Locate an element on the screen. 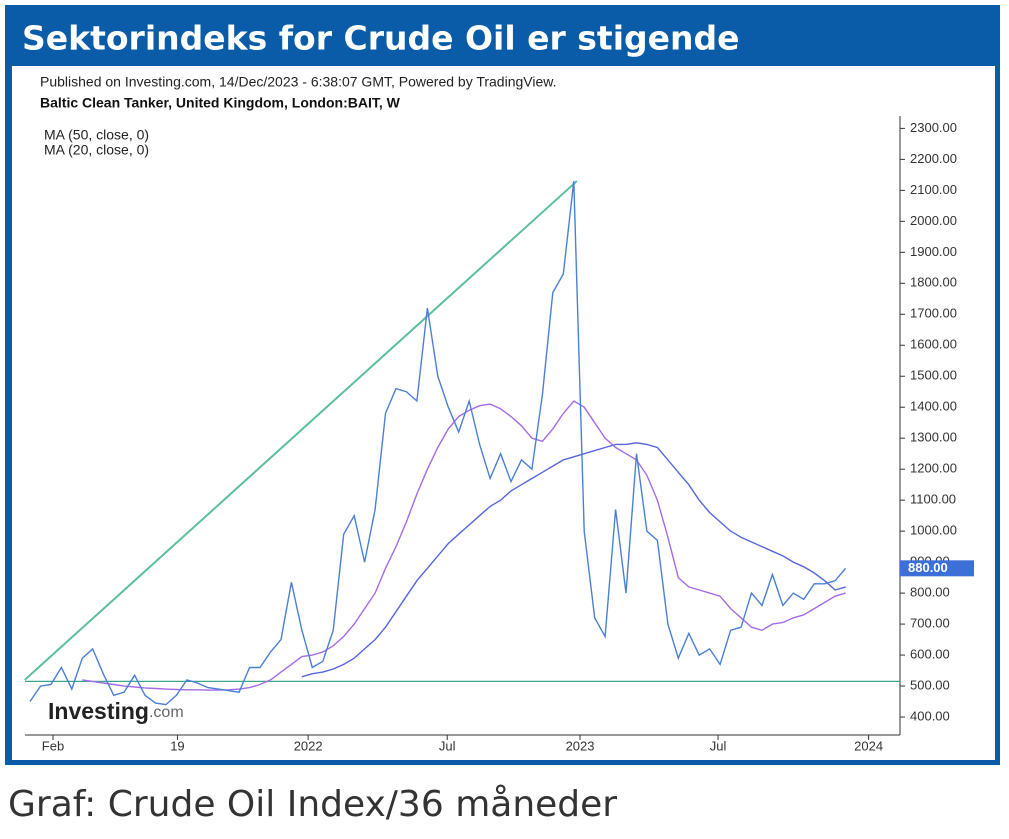 The image size is (1009, 839). x-tick-label: Feb is located at coordinates (53, 745).